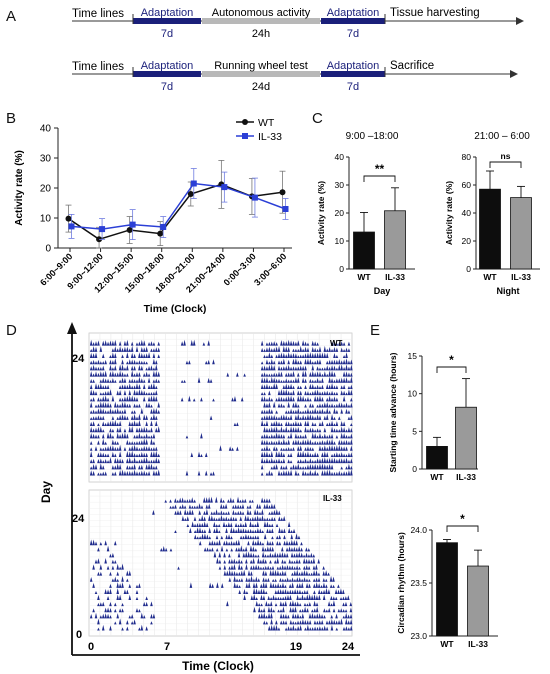  I want to click on panel-letter-e: E, so click(375, 330).